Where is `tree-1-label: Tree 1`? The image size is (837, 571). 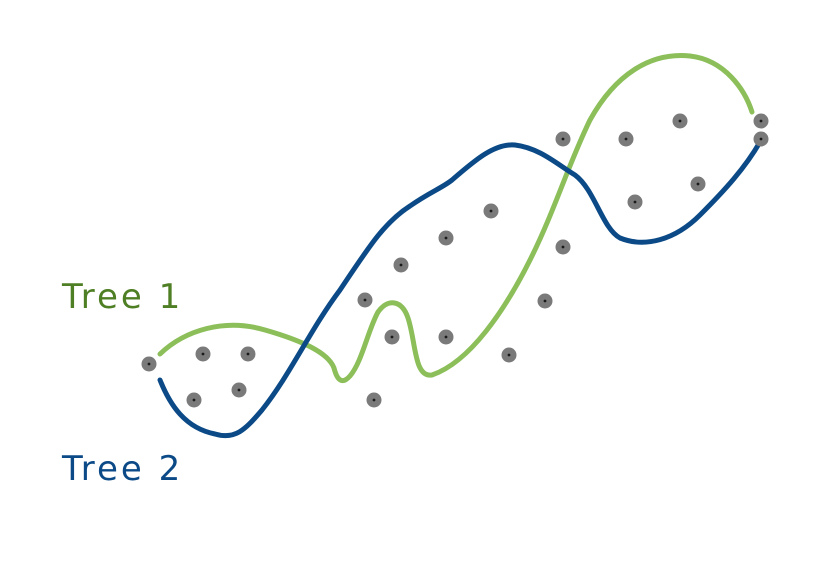
tree-1-label: Tree 1 is located at coordinates (122, 297).